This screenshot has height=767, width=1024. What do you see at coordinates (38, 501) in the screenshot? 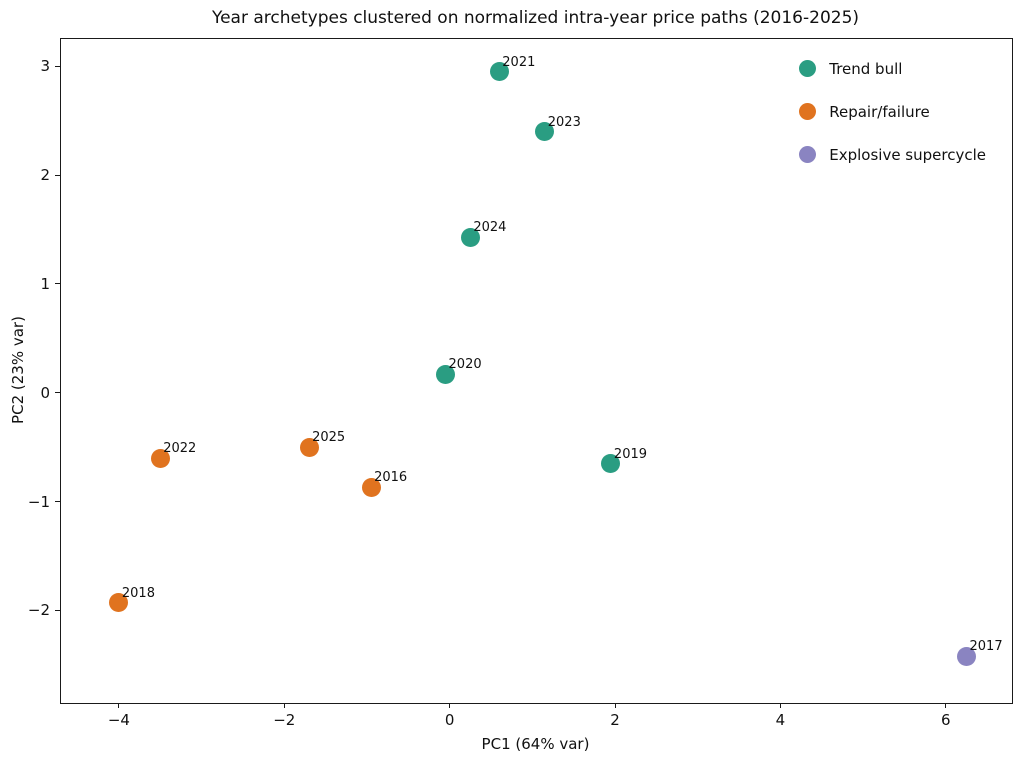
I see `y-tick-label: −1` at bounding box center [38, 501].